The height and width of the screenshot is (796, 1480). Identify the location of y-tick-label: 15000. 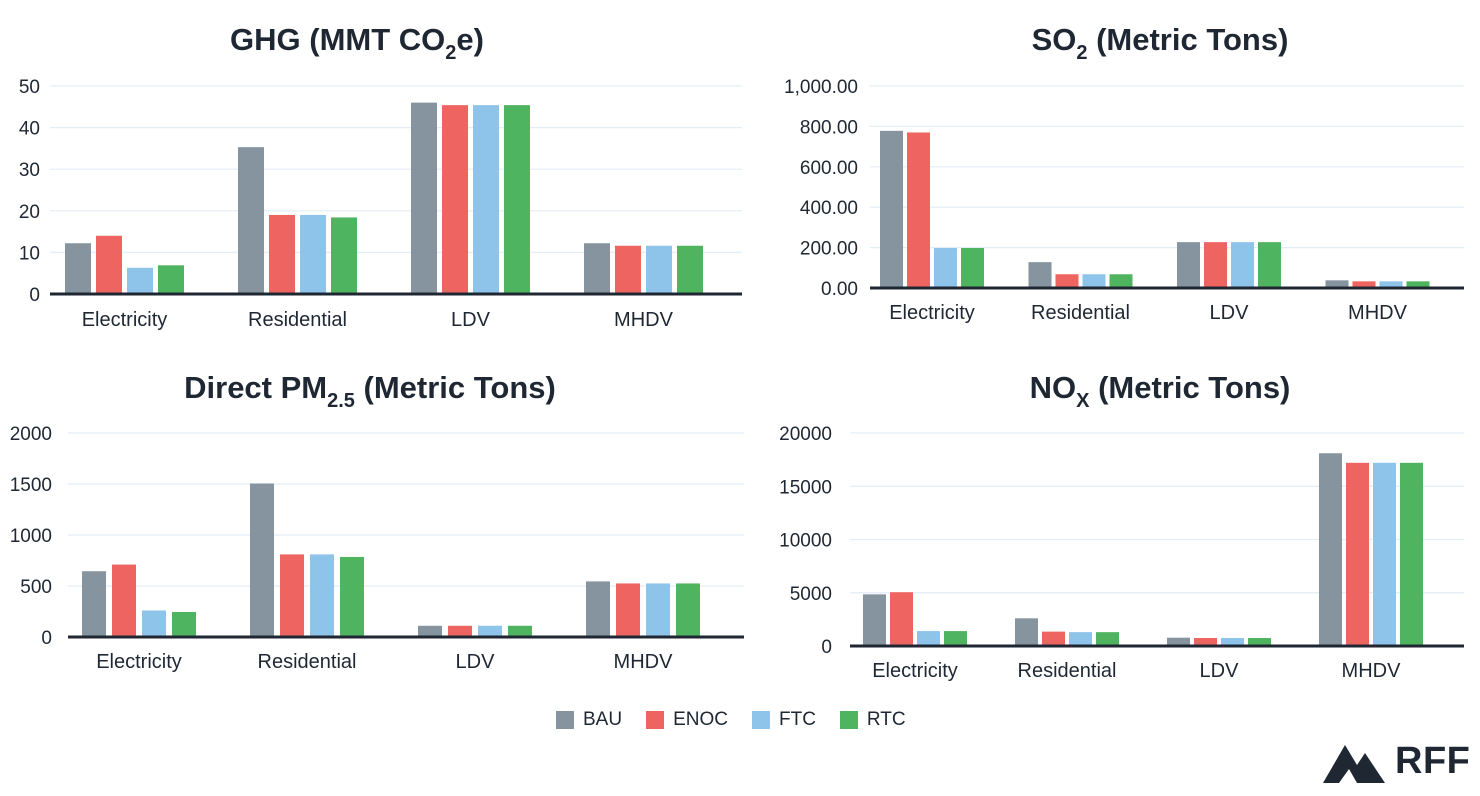
(805, 487).